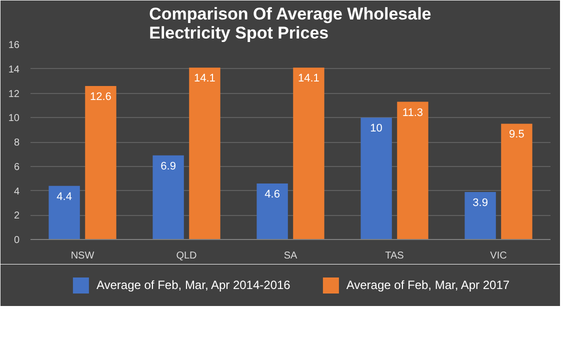  Describe the element at coordinates (412, 112) in the screenshot. I see `data-label: 11.3` at that location.